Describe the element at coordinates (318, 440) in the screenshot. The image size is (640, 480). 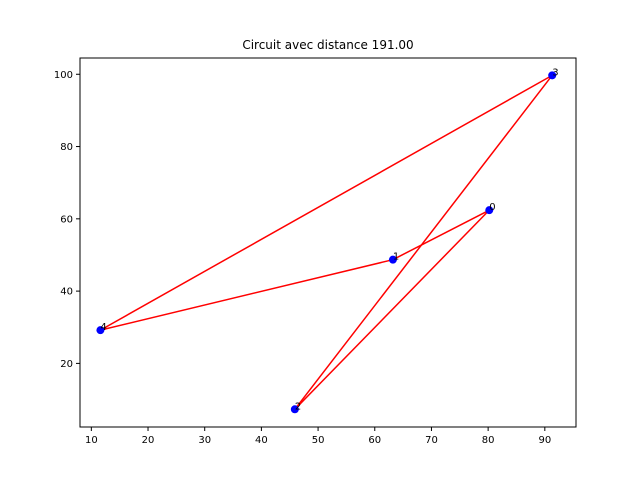
I see `x-tick-label: 50` at that location.